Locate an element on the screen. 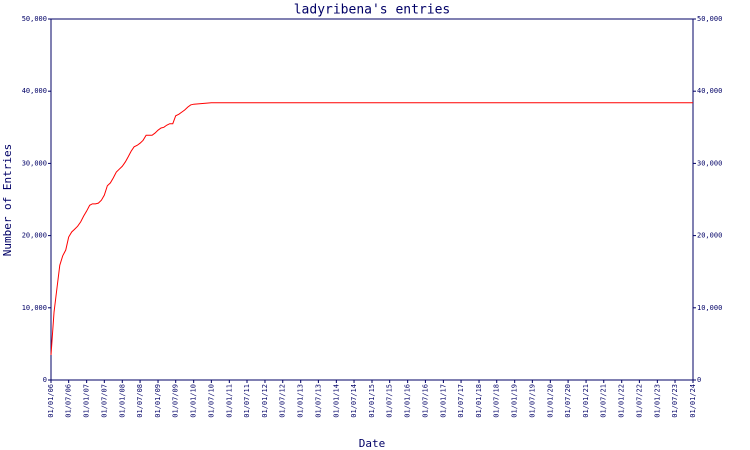 Image resolution: width=750 pixels, height=450 pixels. y2-tick-label: 10,000 is located at coordinates (709, 308).